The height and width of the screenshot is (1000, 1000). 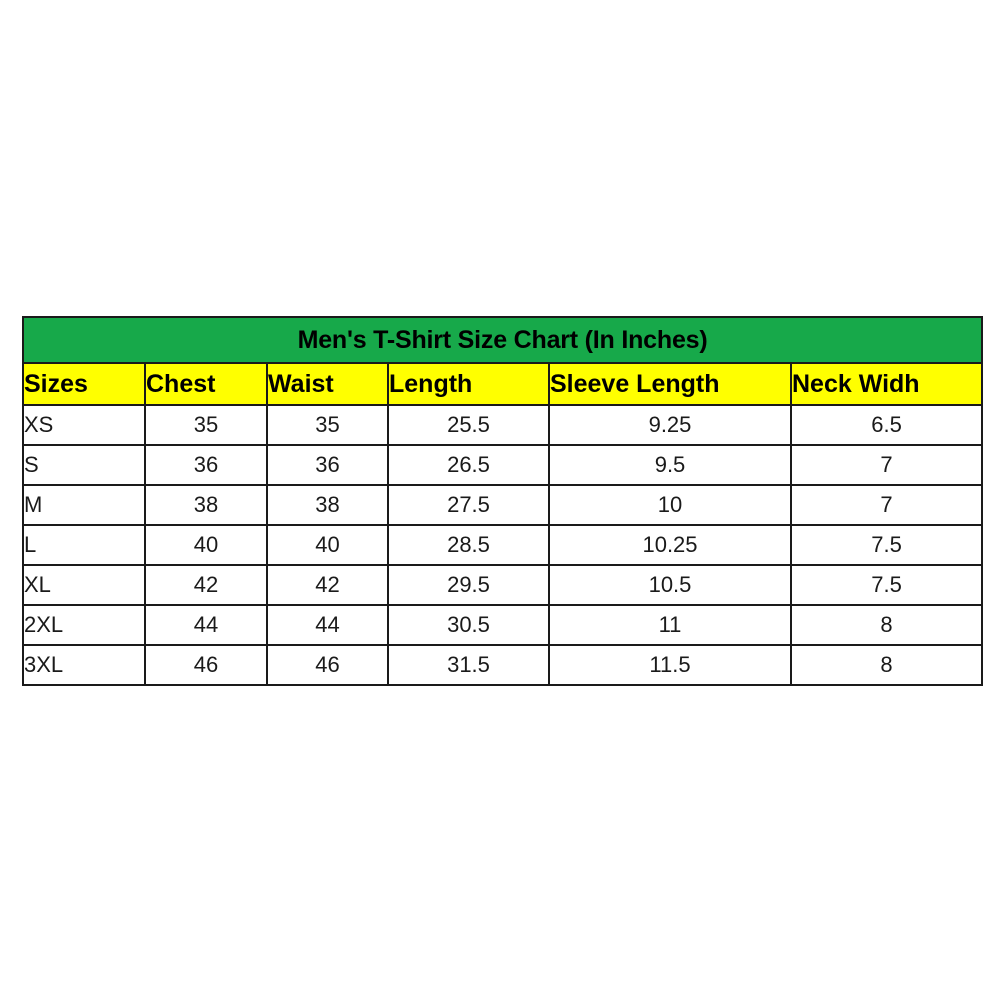 I want to click on column-header-length: Length, so click(x=468, y=384).